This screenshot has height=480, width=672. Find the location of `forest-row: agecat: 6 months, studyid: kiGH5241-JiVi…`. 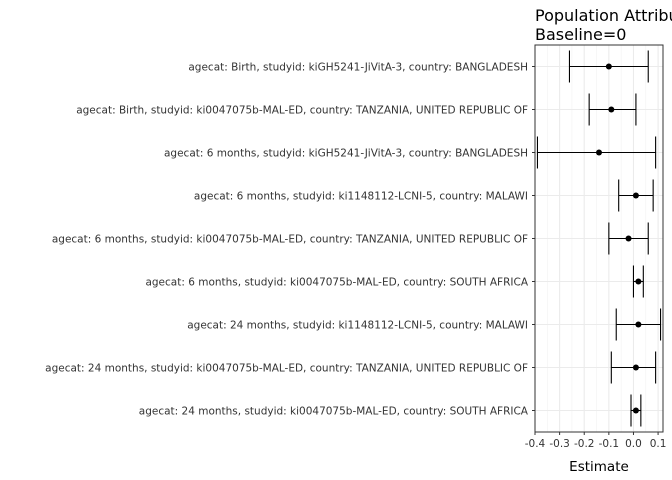

forest-row: agecat: 6 months, studyid: kiGH5241-JiVi… is located at coordinates (410, 152).